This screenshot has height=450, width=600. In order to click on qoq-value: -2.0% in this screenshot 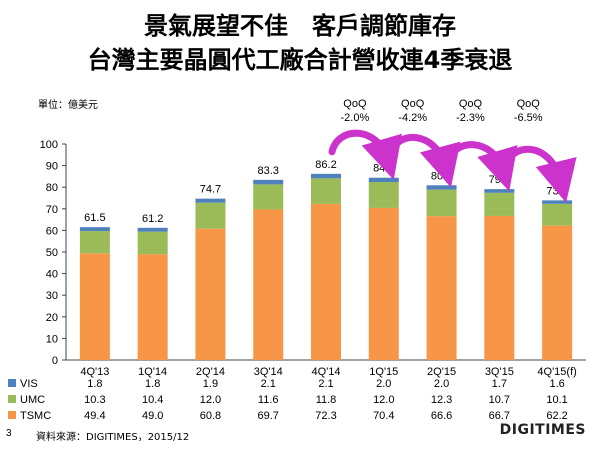, I will do `click(355, 118)`.